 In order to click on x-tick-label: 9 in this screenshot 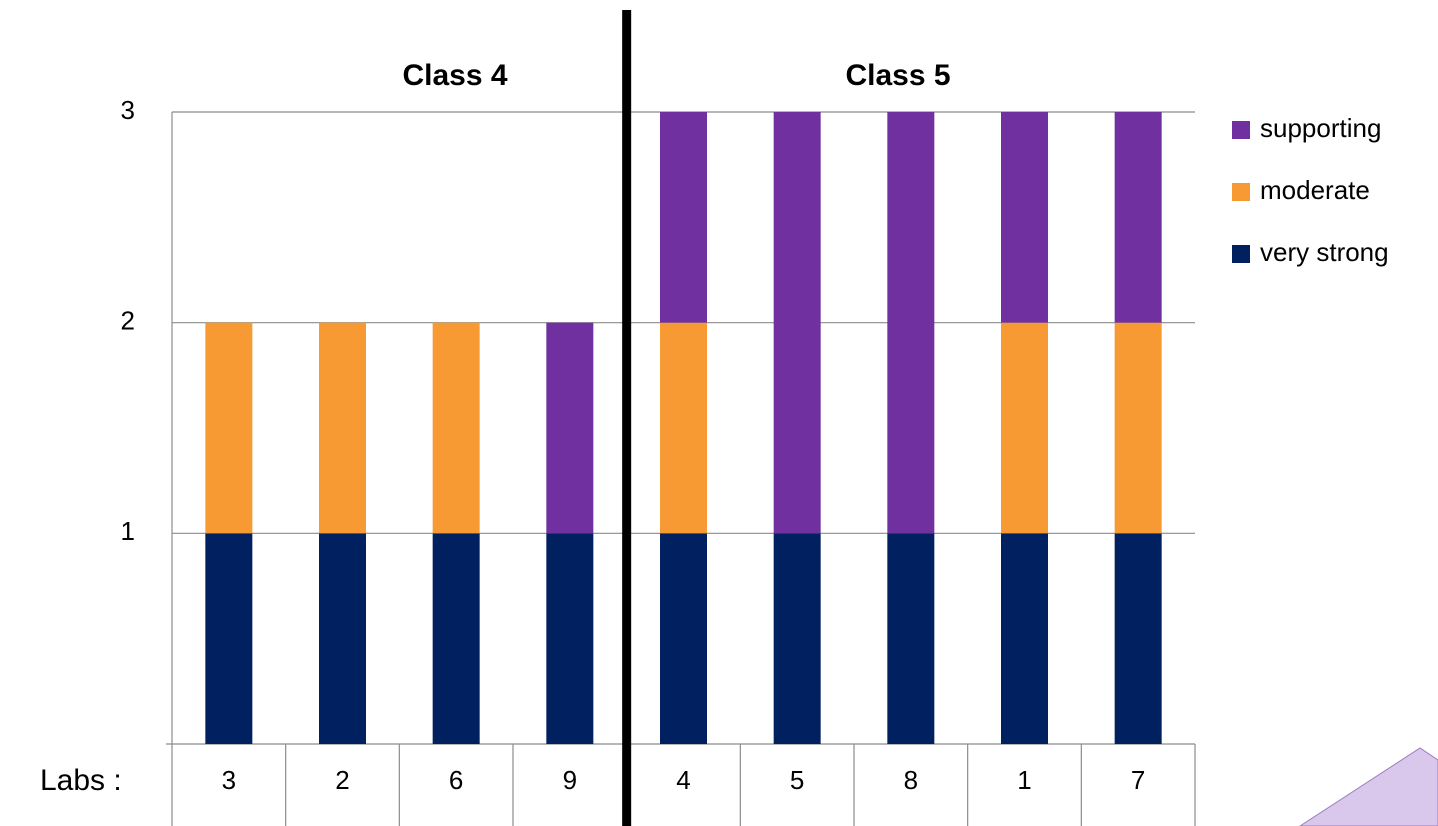, I will do `click(570, 780)`.